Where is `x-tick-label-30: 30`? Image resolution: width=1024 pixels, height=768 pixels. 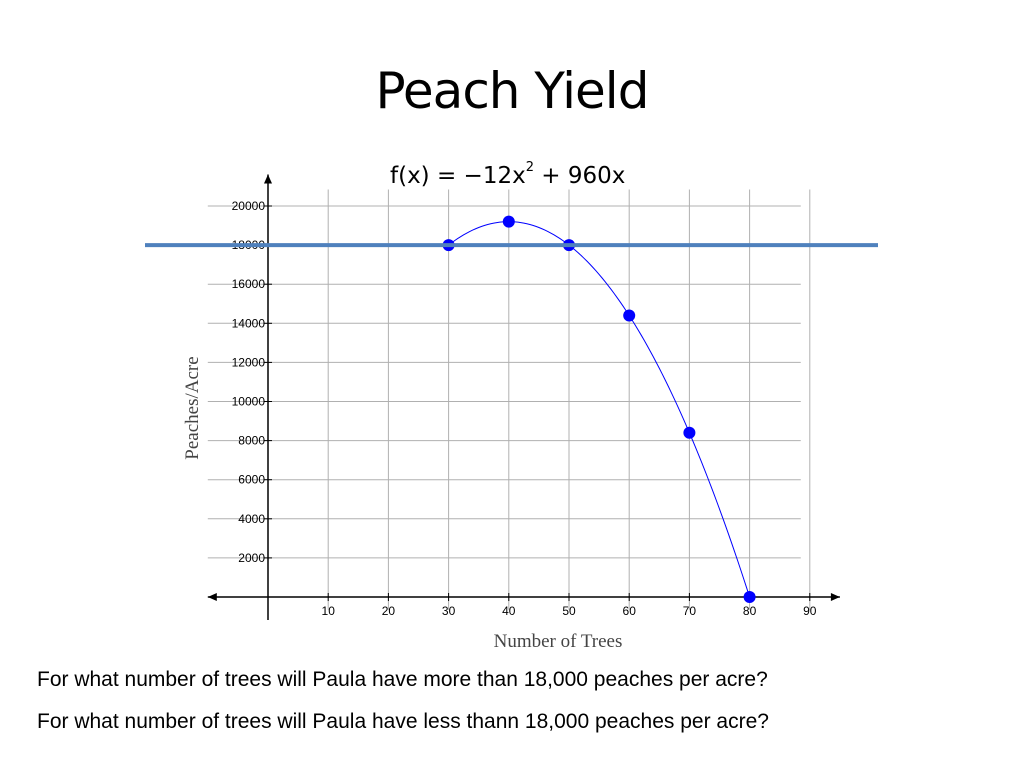
x-tick-label-30: 30 is located at coordinates (449, 611).